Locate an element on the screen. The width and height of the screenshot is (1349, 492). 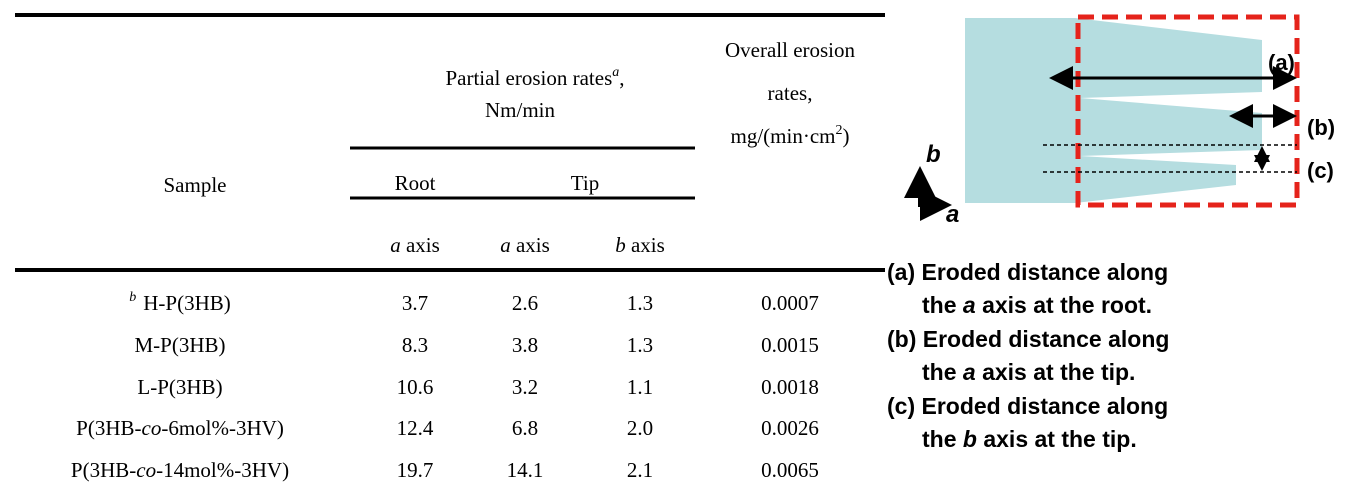
header-cell: Partial erosion ratesa, is located at coordinates (534, 77).